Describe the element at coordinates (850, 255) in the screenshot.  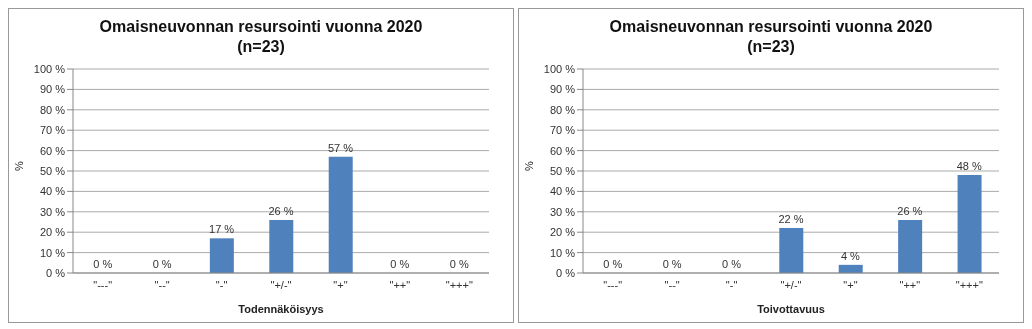
I see `data-label: 4 %` at that location.